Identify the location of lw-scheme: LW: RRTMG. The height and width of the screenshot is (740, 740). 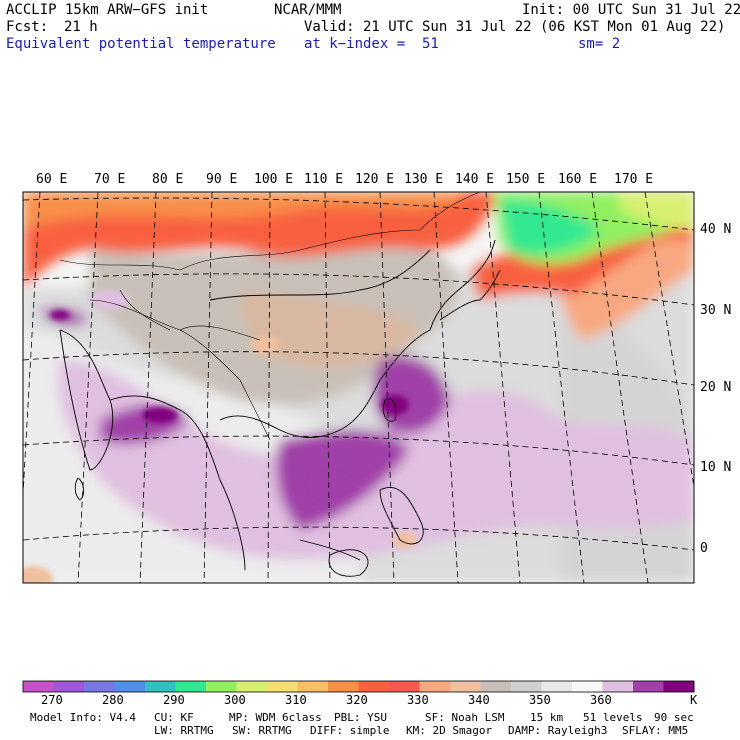
(184, 730).